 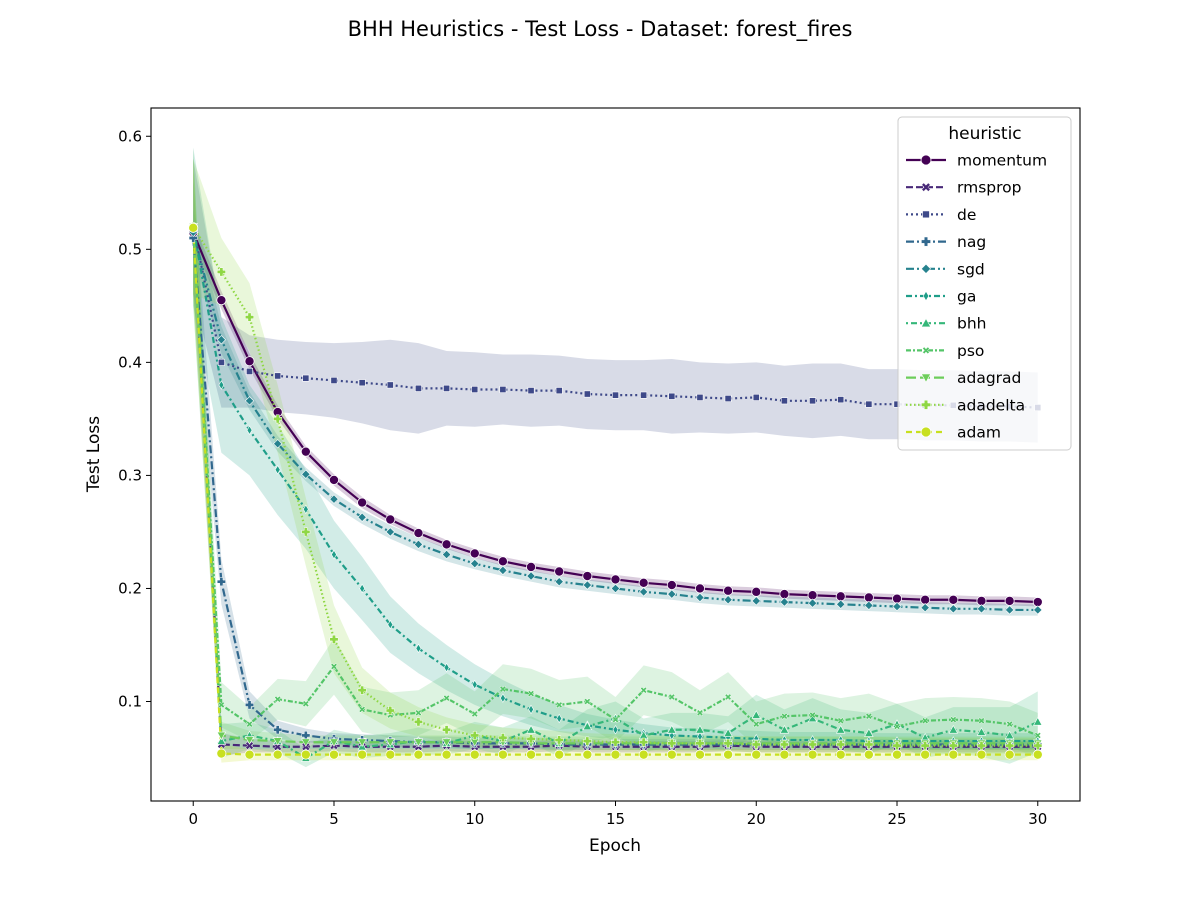 What do you see at coordinates (972, 324) in the screenshot?
I see `legend-label: bhh` at bounding box center [972, 324].